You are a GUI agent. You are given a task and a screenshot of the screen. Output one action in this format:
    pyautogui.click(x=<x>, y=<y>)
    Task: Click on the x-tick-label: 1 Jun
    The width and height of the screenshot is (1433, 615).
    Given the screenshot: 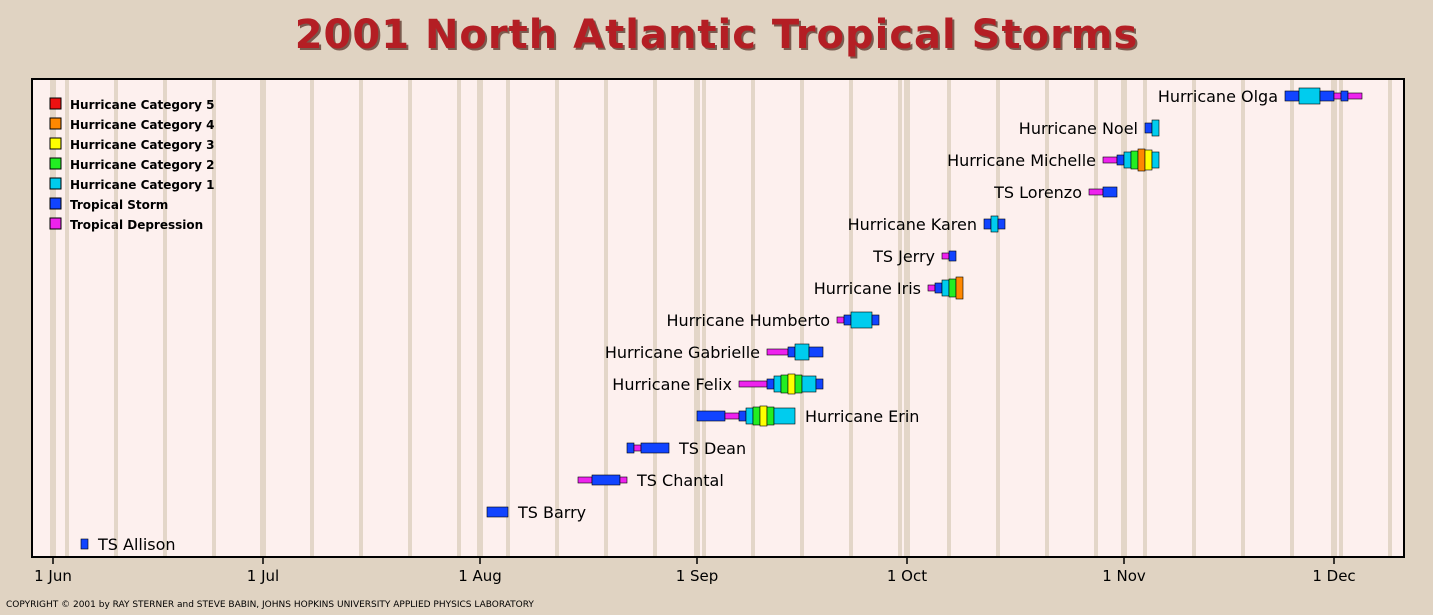 What is the action you would take?
    pyautogui.click(x=53, y=576)
    